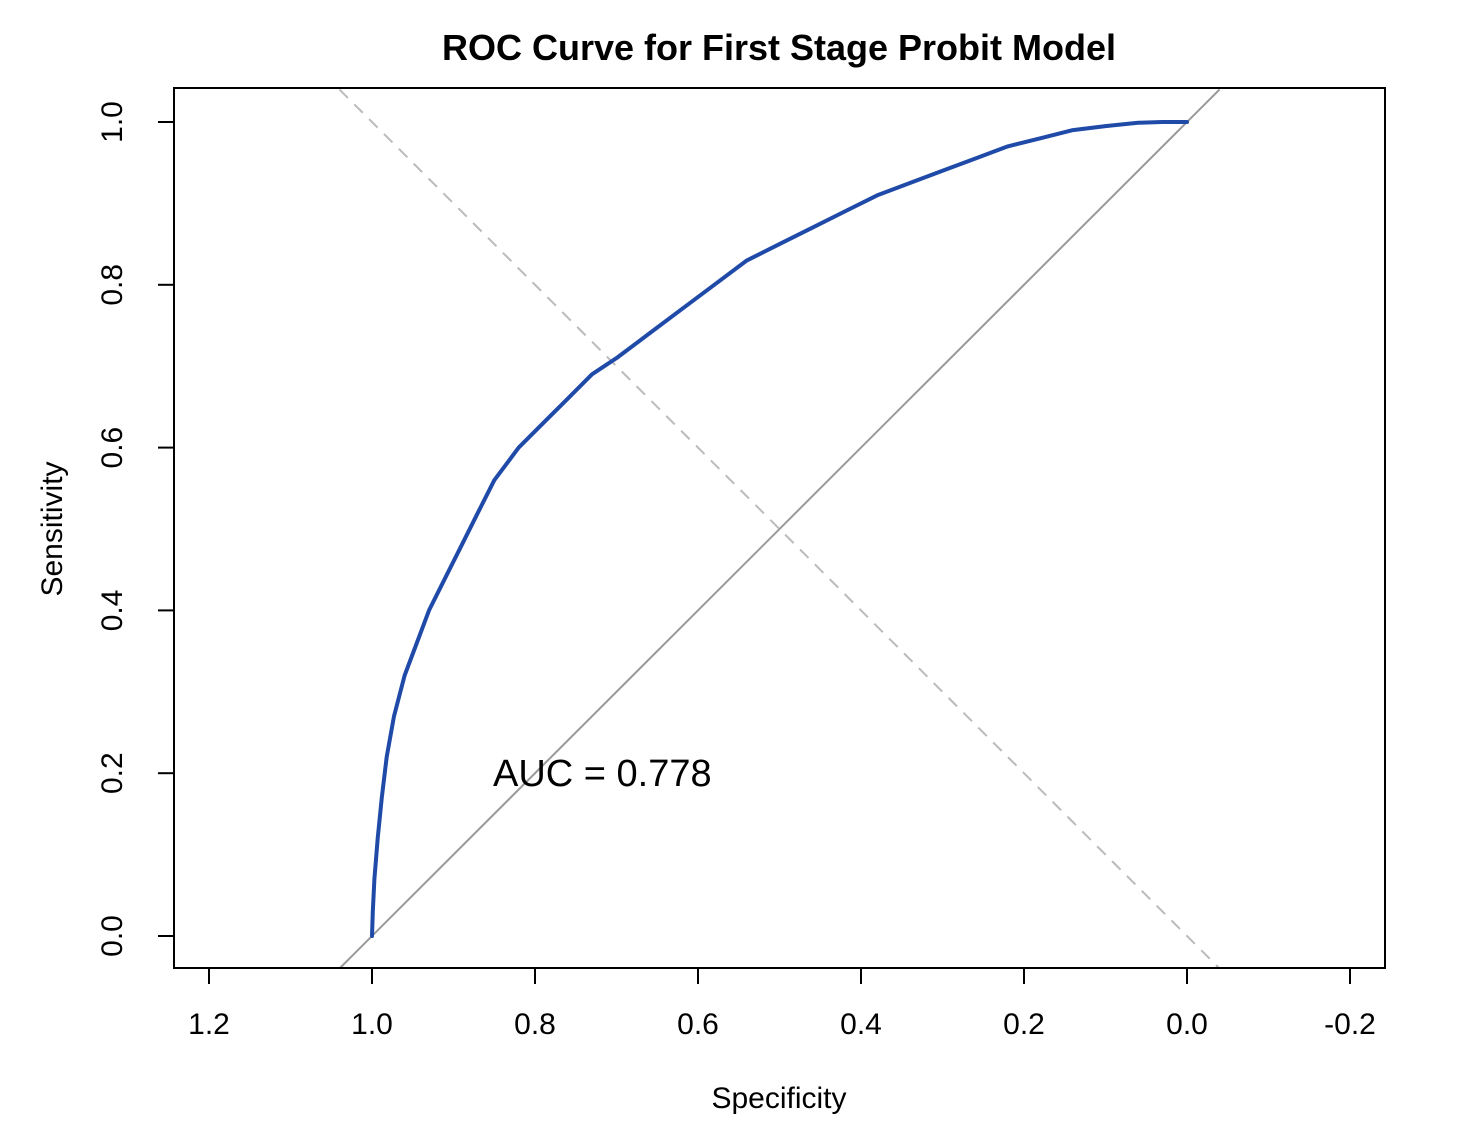 The height and width of the screenshot is (1141, 1474). I want to click on y-axis-label: Sensitivity, so click(52, 528).